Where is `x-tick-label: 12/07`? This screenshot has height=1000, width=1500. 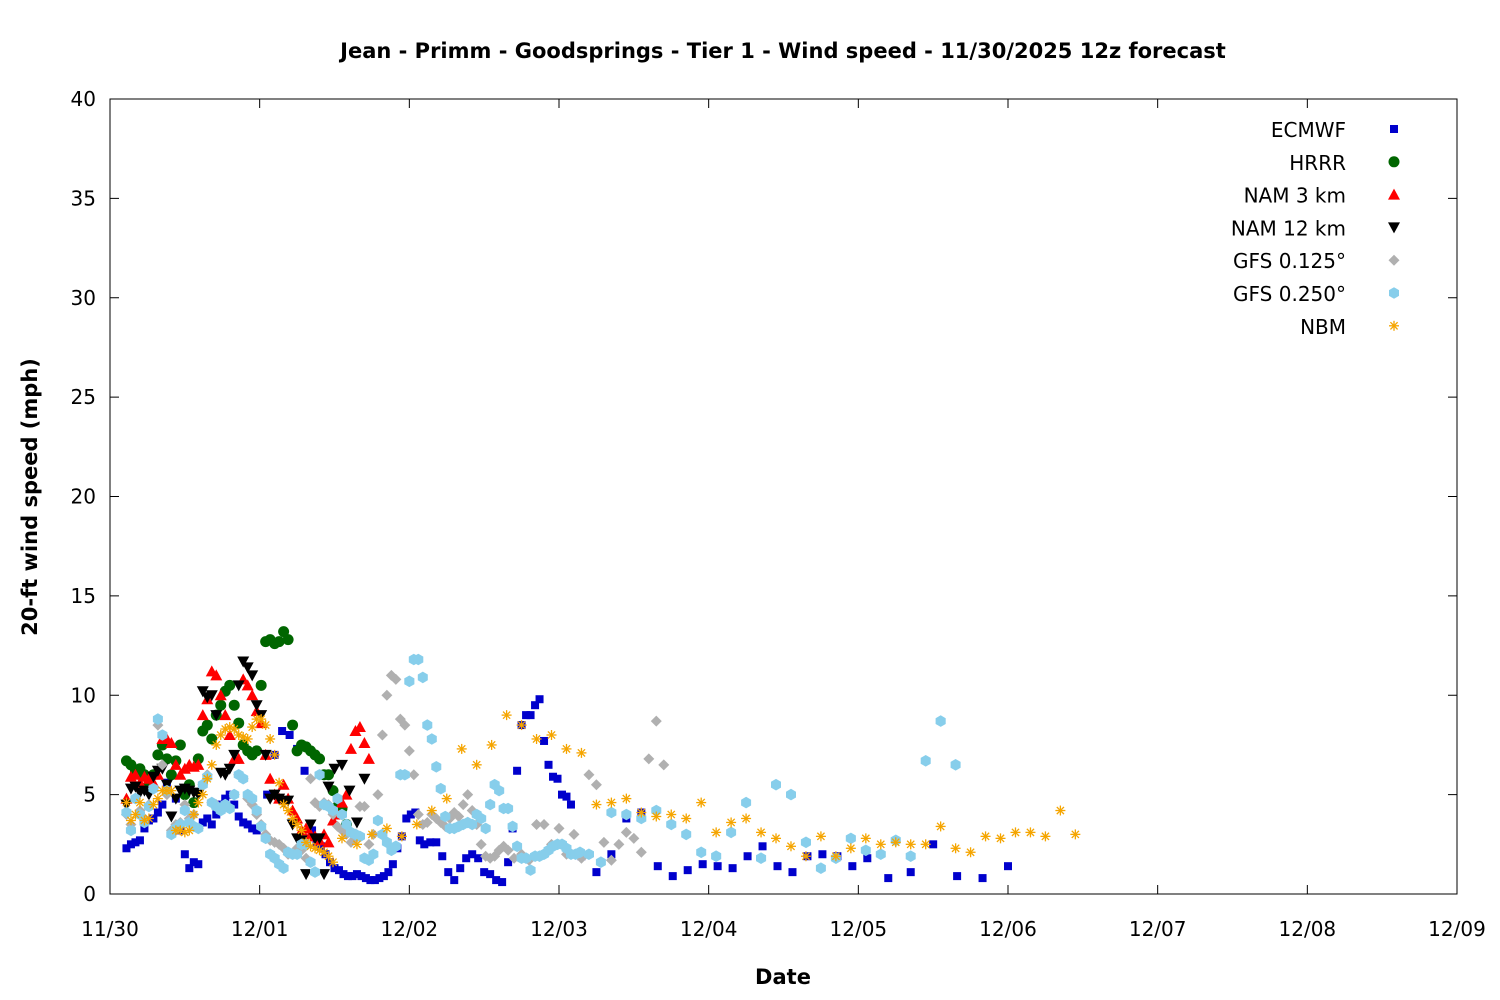 x-tick-label: 12/07 is located at coordinates (1158, 929).